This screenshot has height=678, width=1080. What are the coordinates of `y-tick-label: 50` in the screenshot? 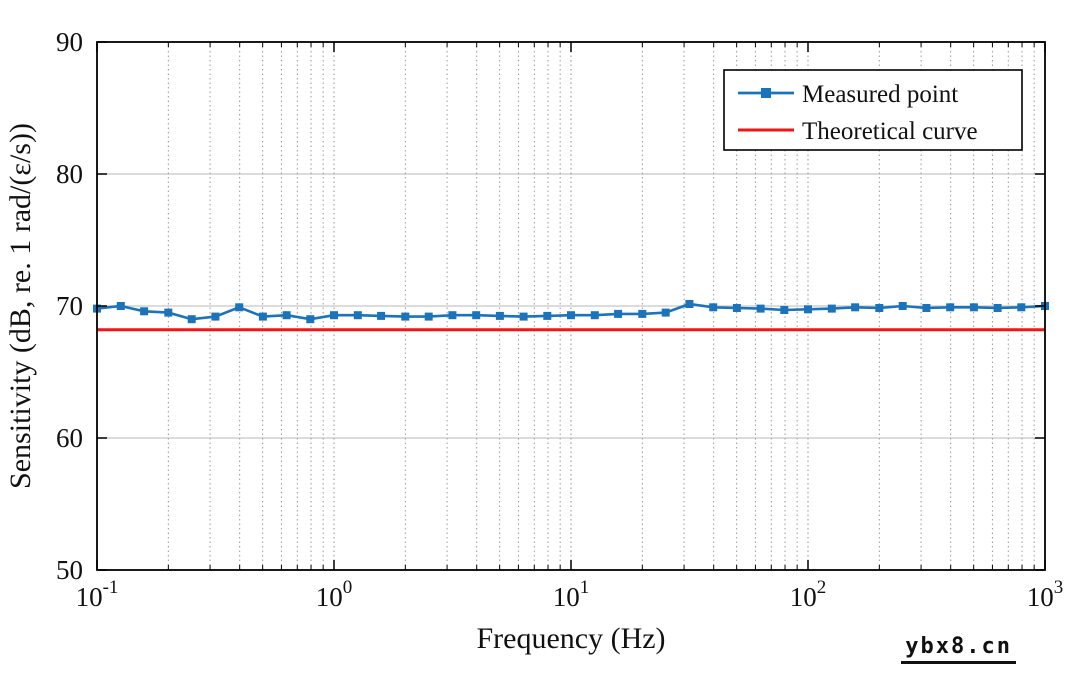 It's located at (69, 570).